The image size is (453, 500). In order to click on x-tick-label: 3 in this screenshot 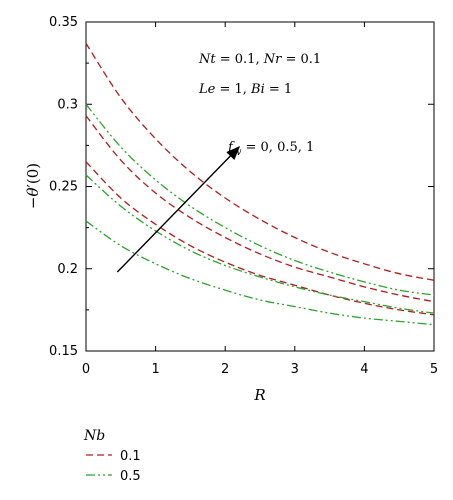, I will do `click(295, 369)`.